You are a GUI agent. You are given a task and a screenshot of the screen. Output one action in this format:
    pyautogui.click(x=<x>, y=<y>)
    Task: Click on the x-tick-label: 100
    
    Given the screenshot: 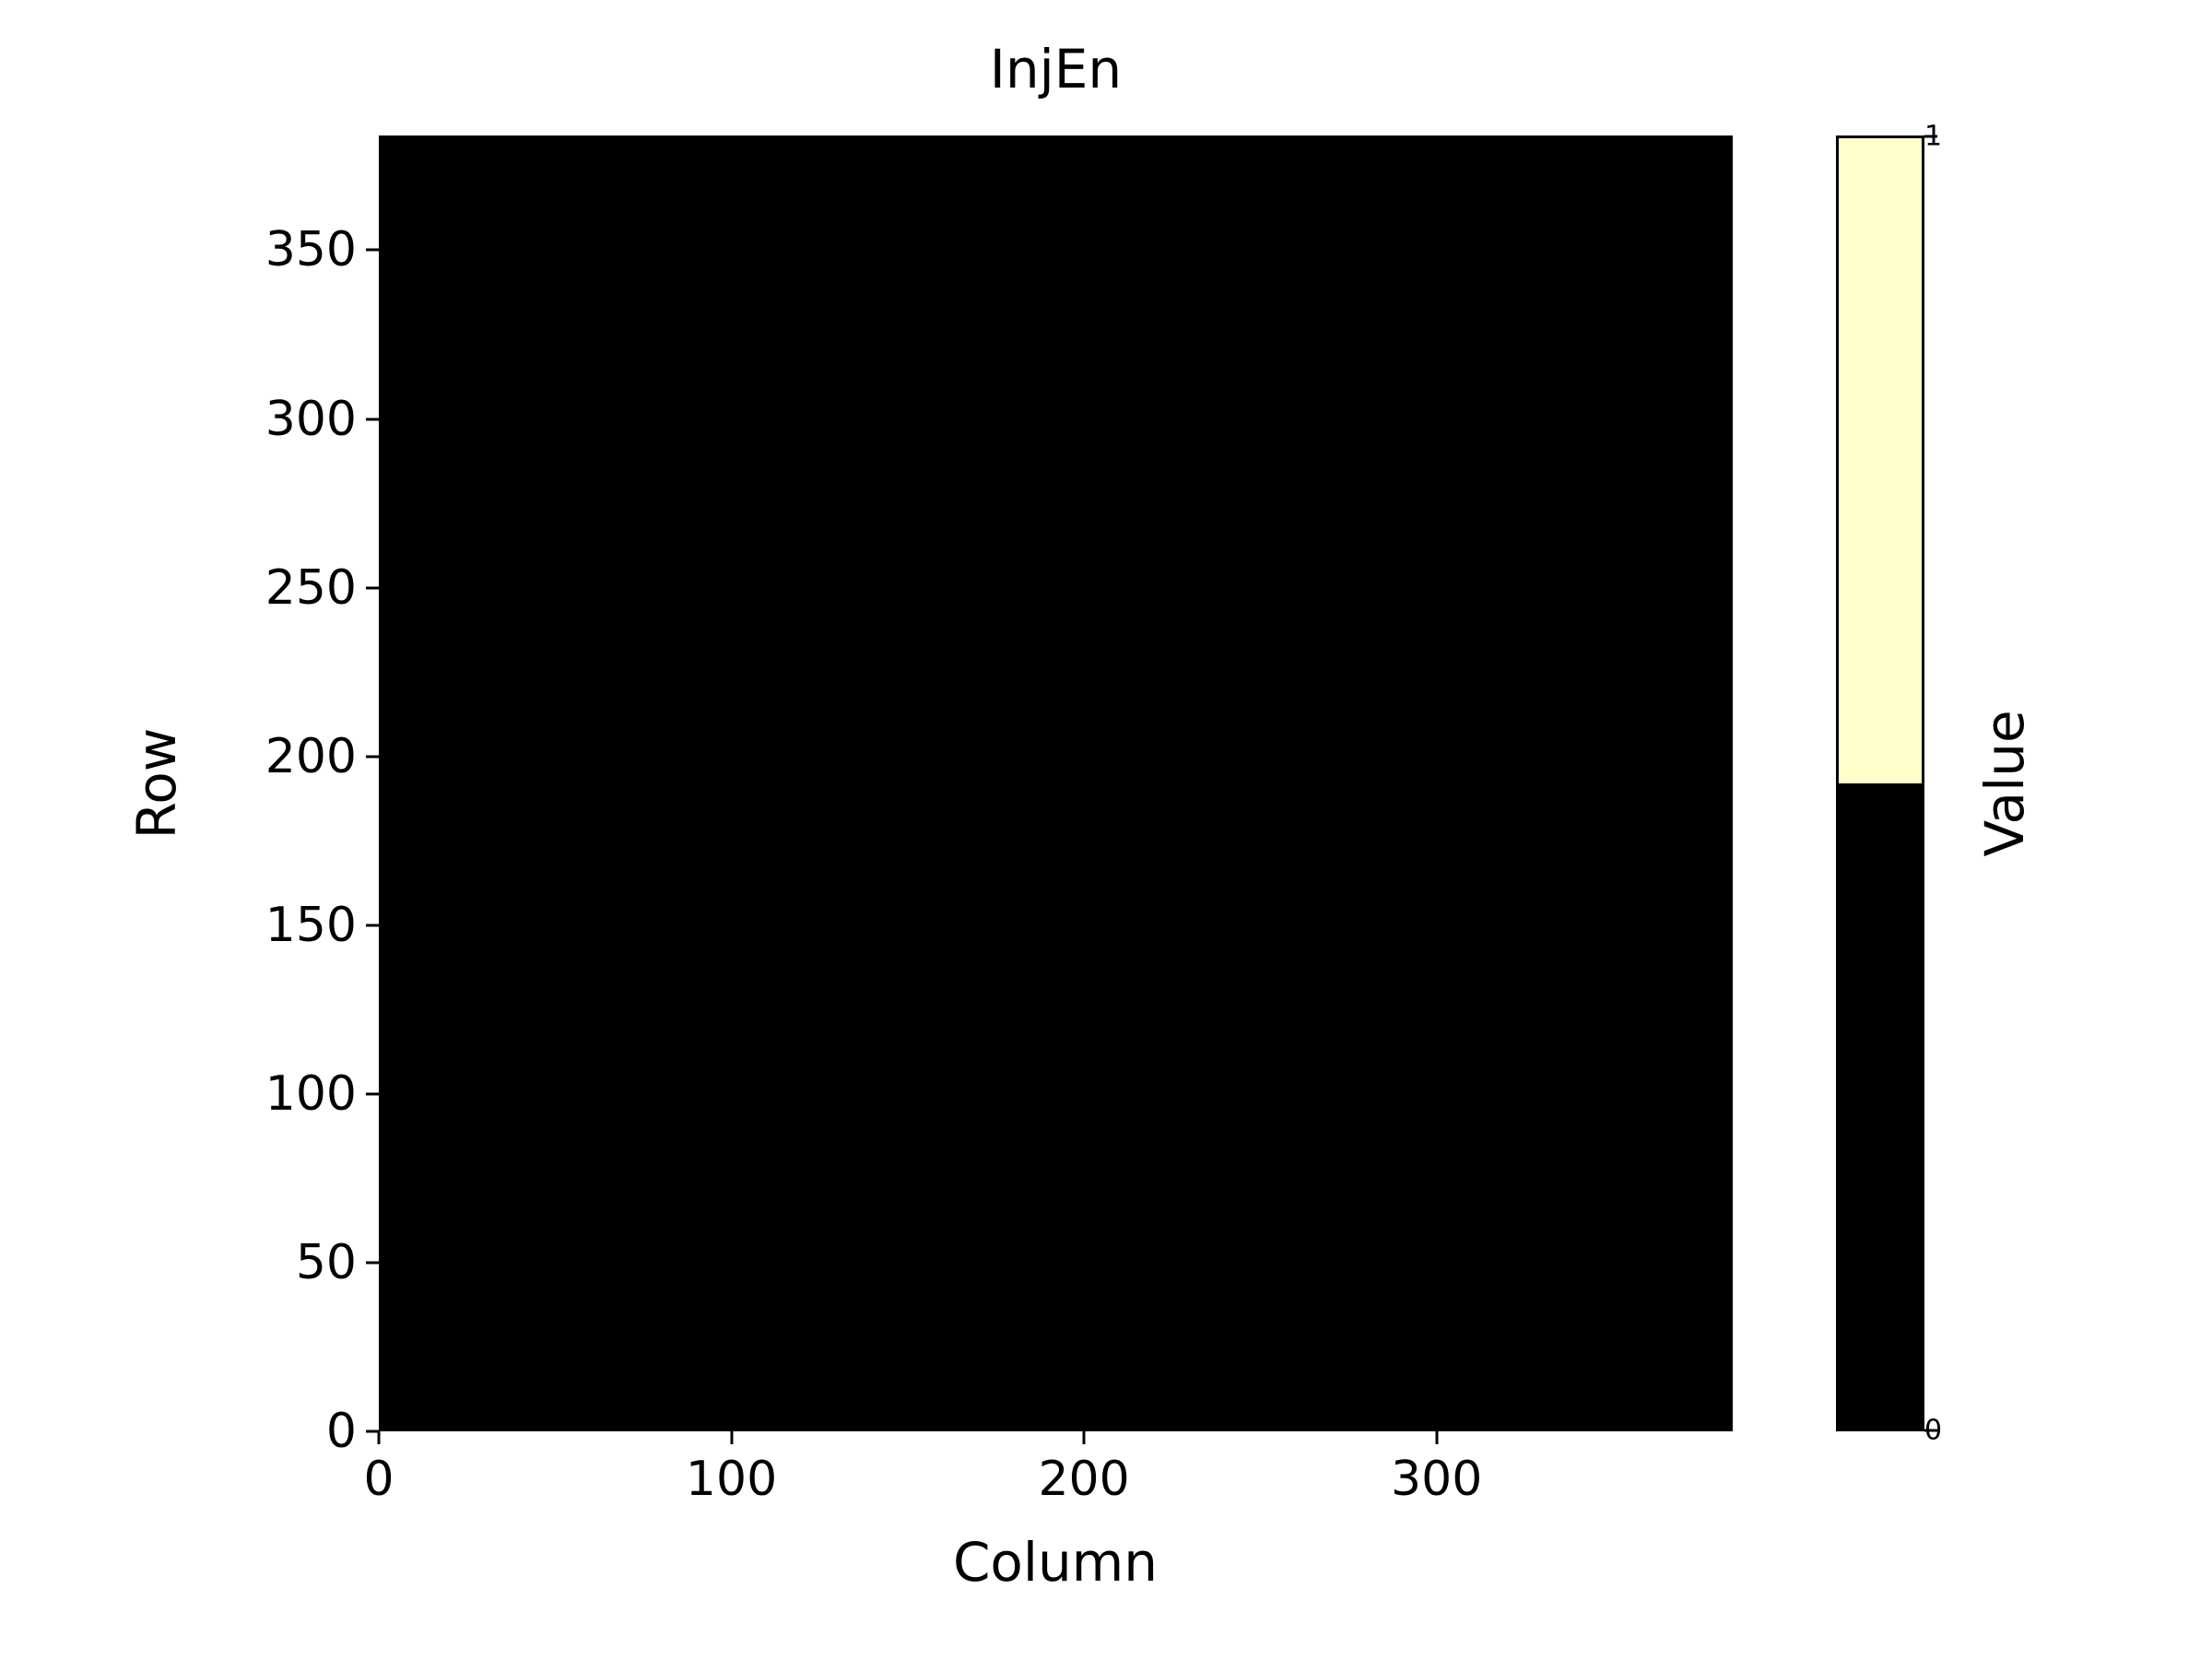 What is the action you would take?
    pyautogui.click(x=731, y=1479)
    